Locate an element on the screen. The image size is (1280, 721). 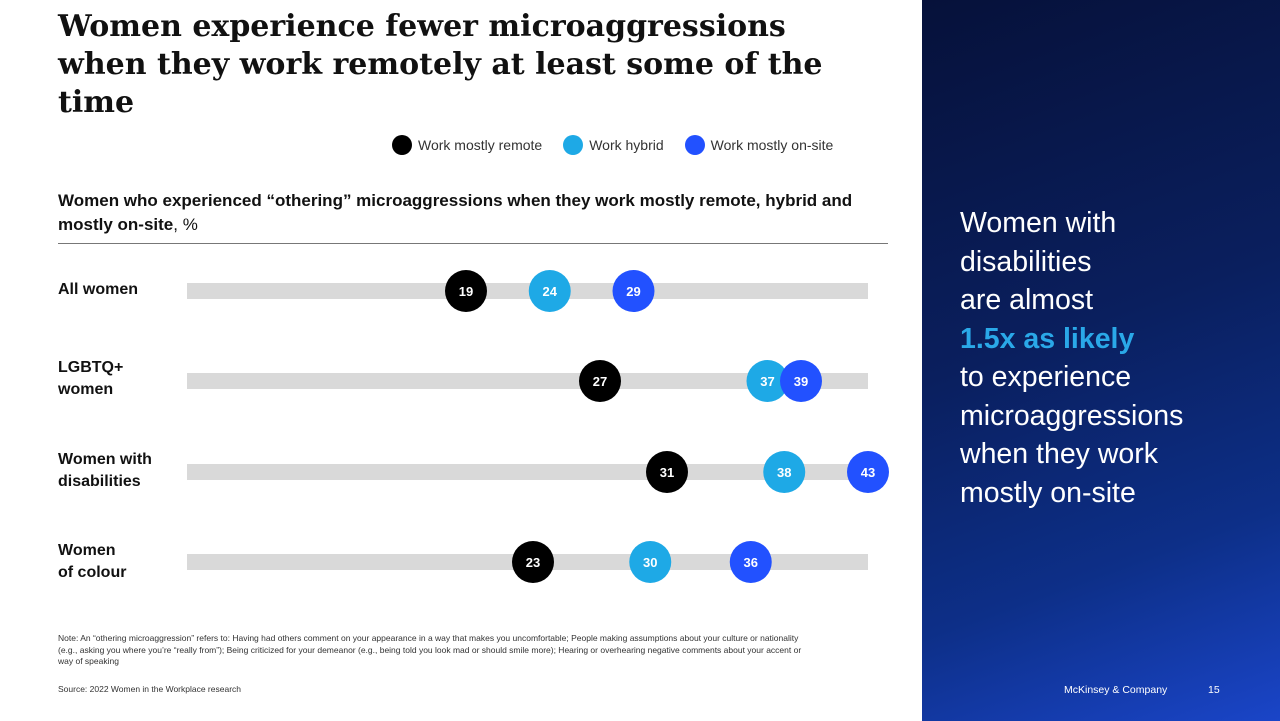
legend-item-remote: Work mostly remote is located at coordinates (467, 145).